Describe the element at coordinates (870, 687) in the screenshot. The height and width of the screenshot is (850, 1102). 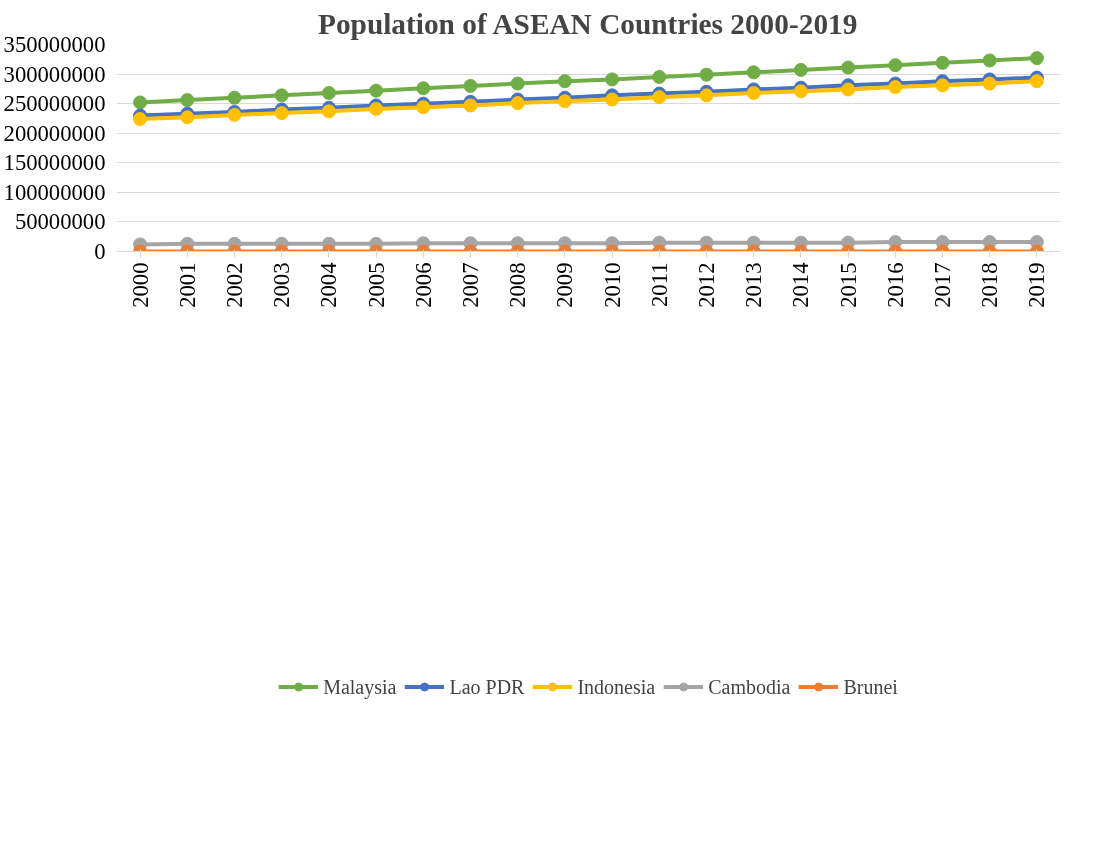
I see `legend-label: Brunei` at that location.